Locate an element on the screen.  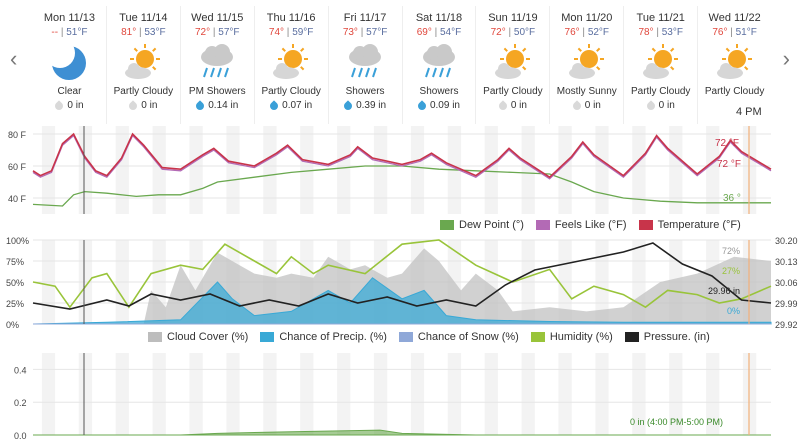
legend-item: Pressure. (in) is located at coordinates (667, 337).